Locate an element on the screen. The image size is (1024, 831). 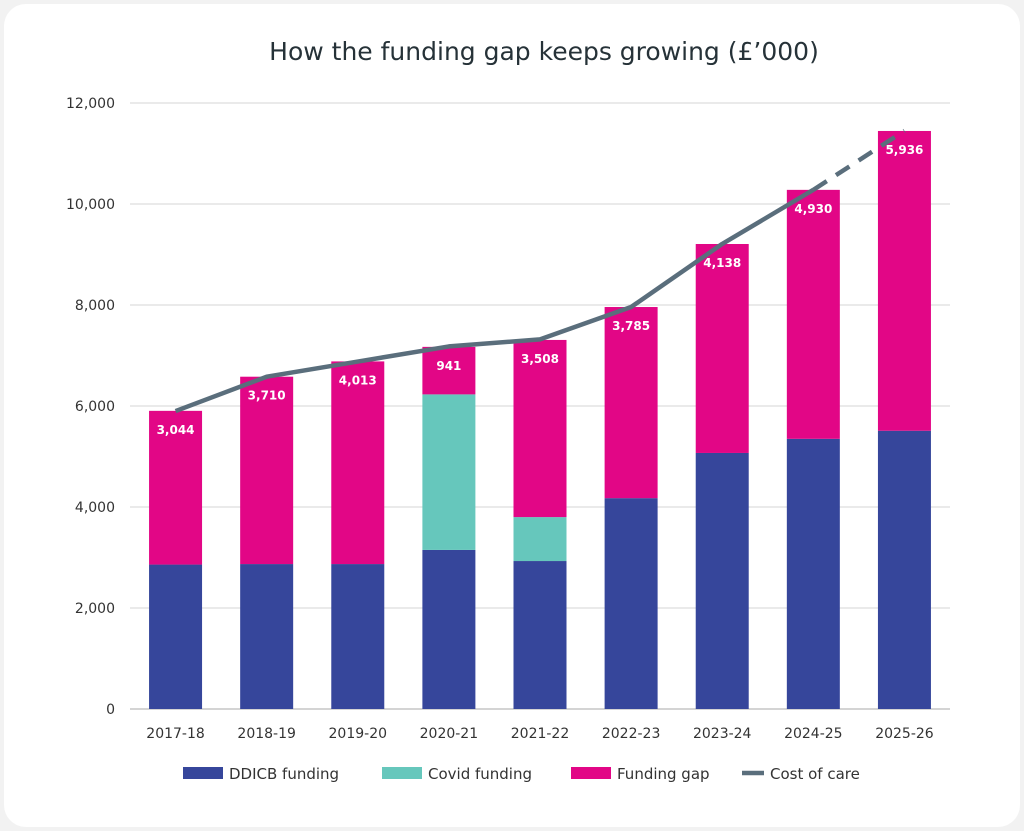
y-tick-label: 6,000 is located at coordinates (95, 407).